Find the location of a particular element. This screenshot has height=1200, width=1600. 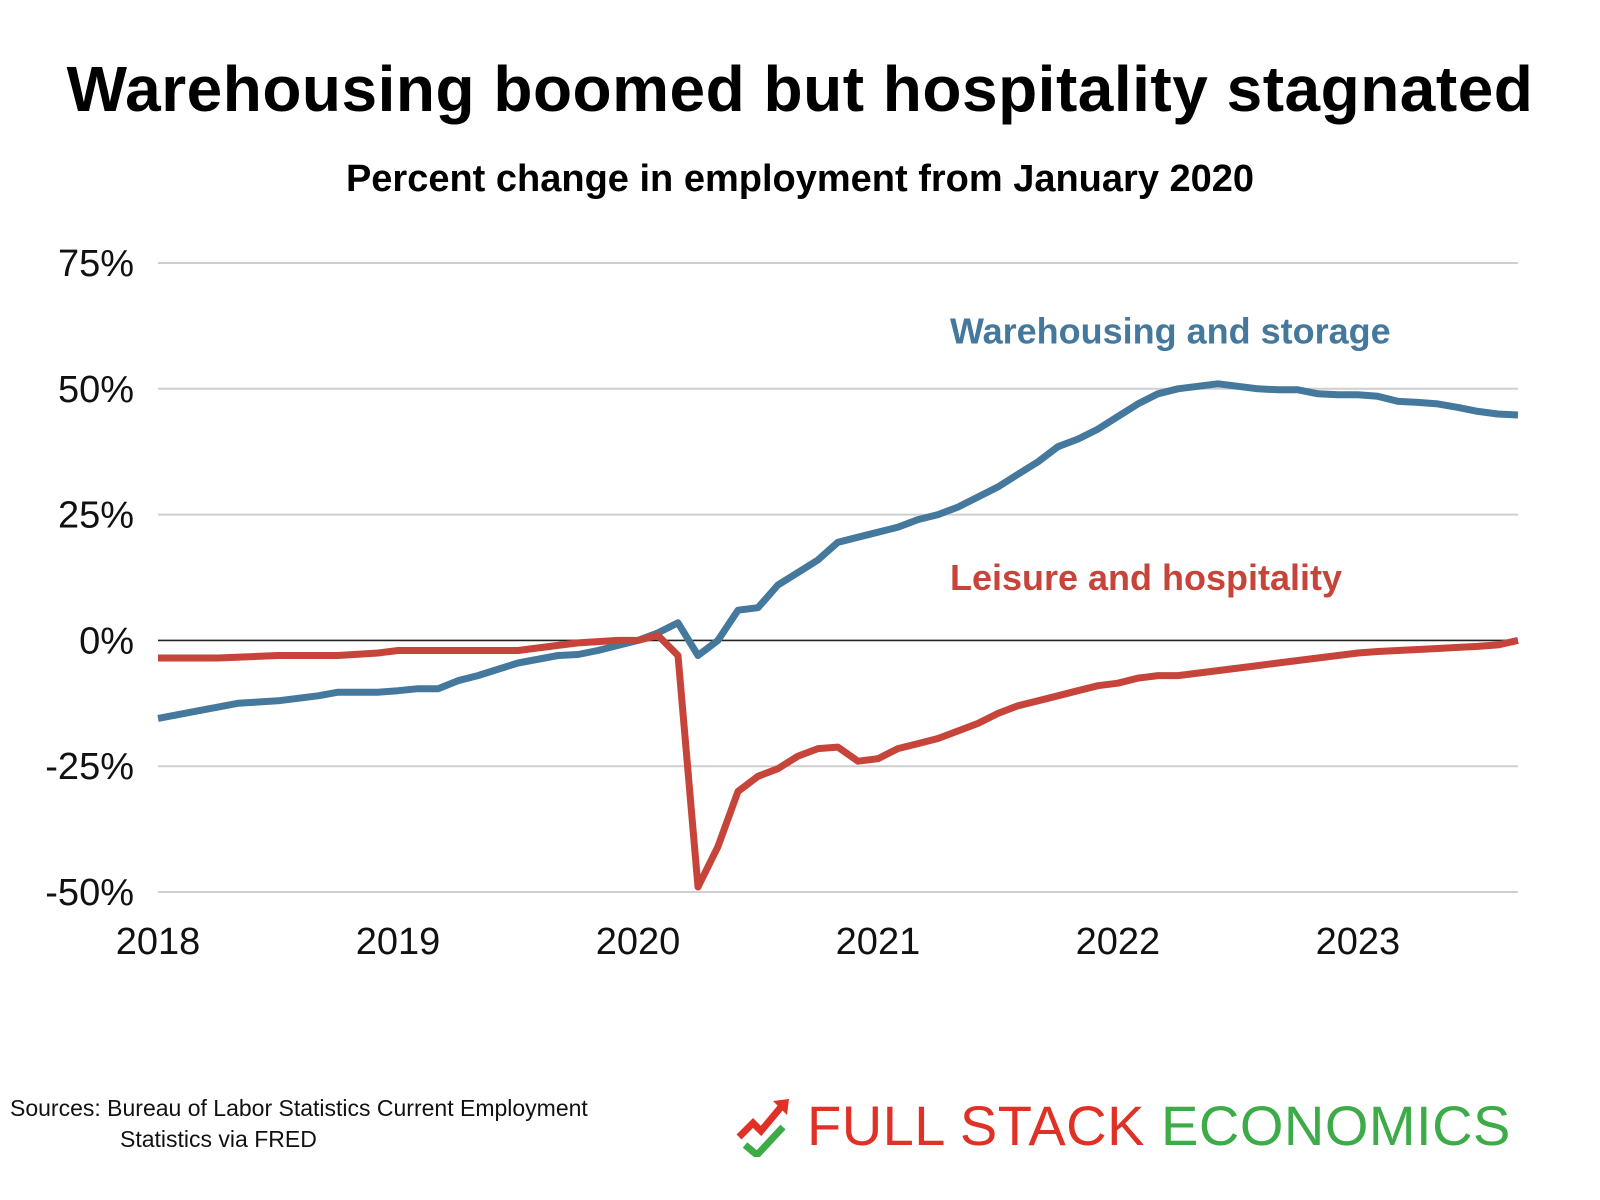

x-tick-label-1: 2019 is located at coordinates (398, 942).